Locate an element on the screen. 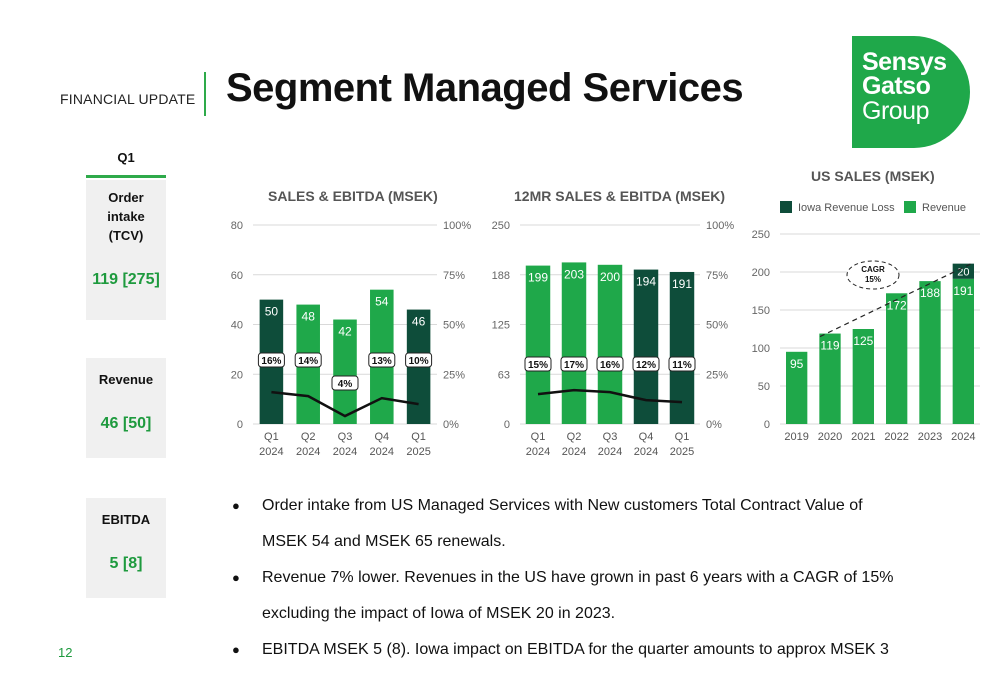 This screenshot has width=1000, height=685. pct-label: 17% is located at coordinates (574, 365).